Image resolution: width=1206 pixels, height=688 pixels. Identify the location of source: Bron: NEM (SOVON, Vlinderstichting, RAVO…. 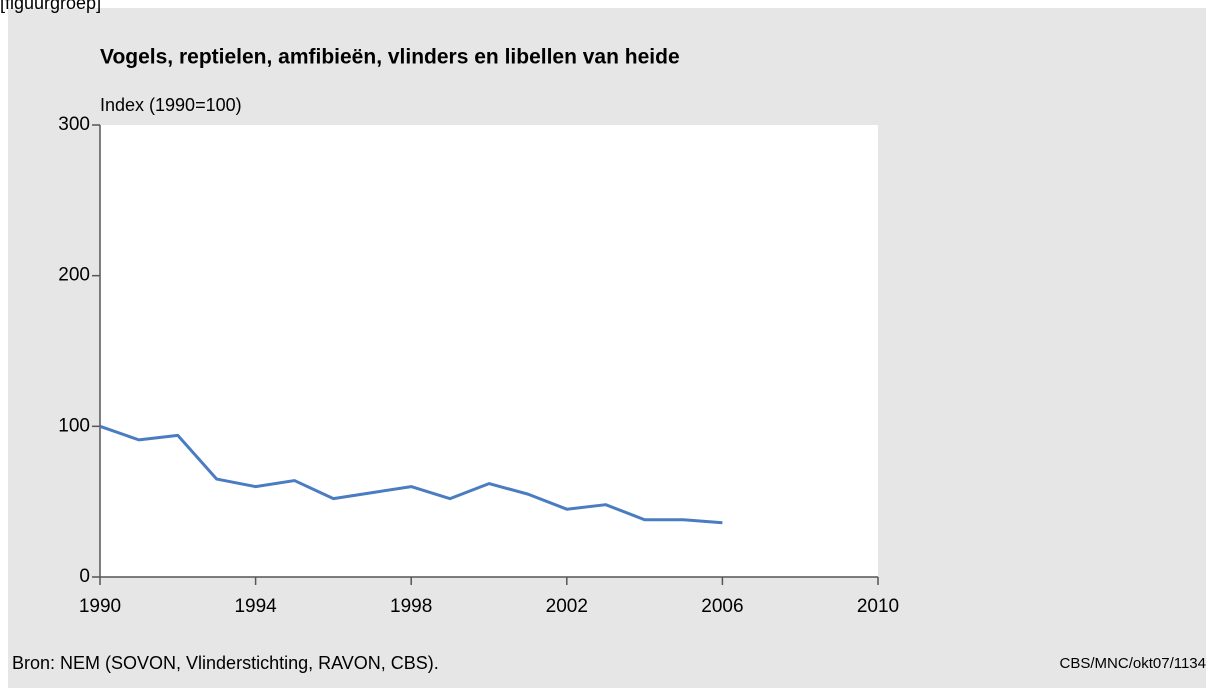
(225, 663).